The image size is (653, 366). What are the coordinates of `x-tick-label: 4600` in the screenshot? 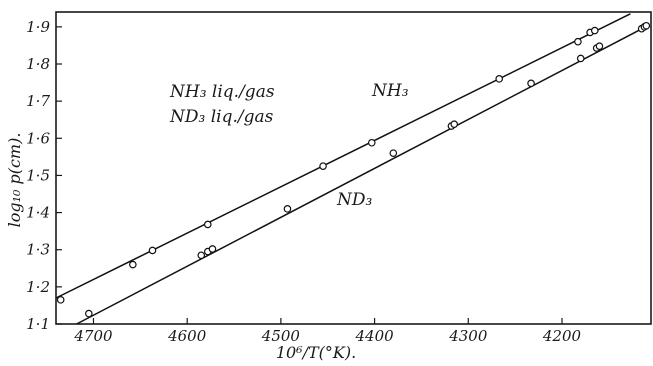 It's located at (187, 336).